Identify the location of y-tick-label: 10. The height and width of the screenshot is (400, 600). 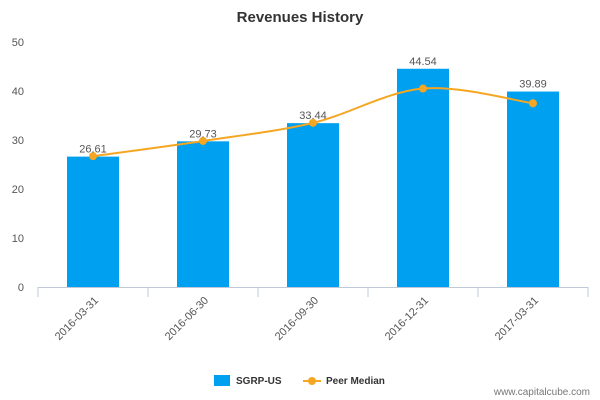
(18, 239).